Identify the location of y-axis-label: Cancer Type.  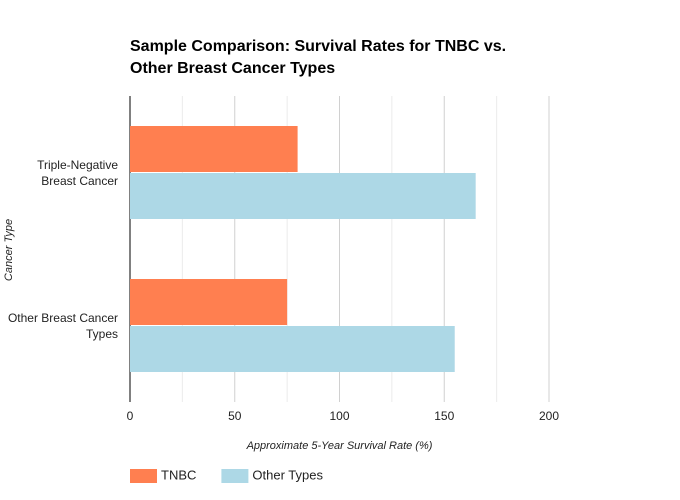
(9, 250).